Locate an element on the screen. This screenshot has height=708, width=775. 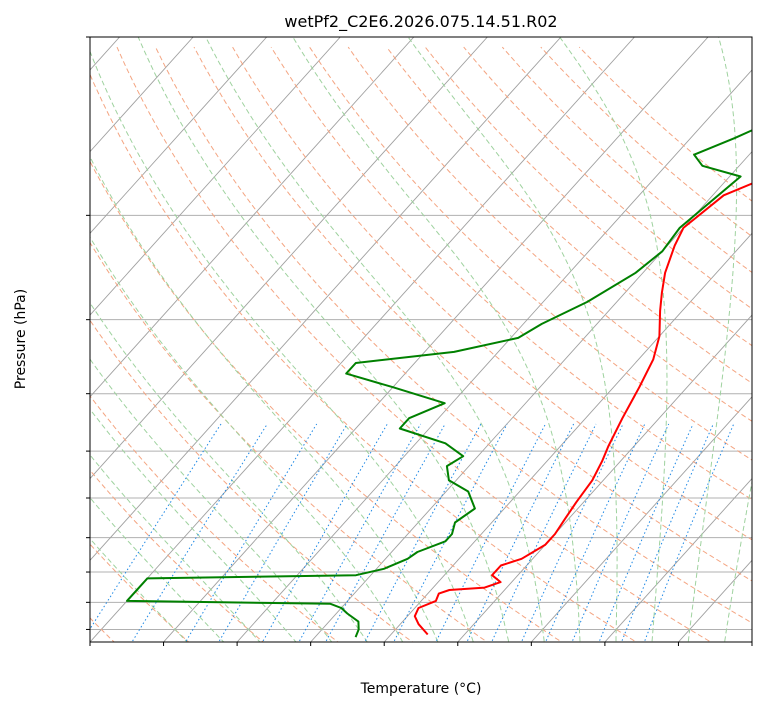
y-axis-ticks is located at coordinates (88, 333).